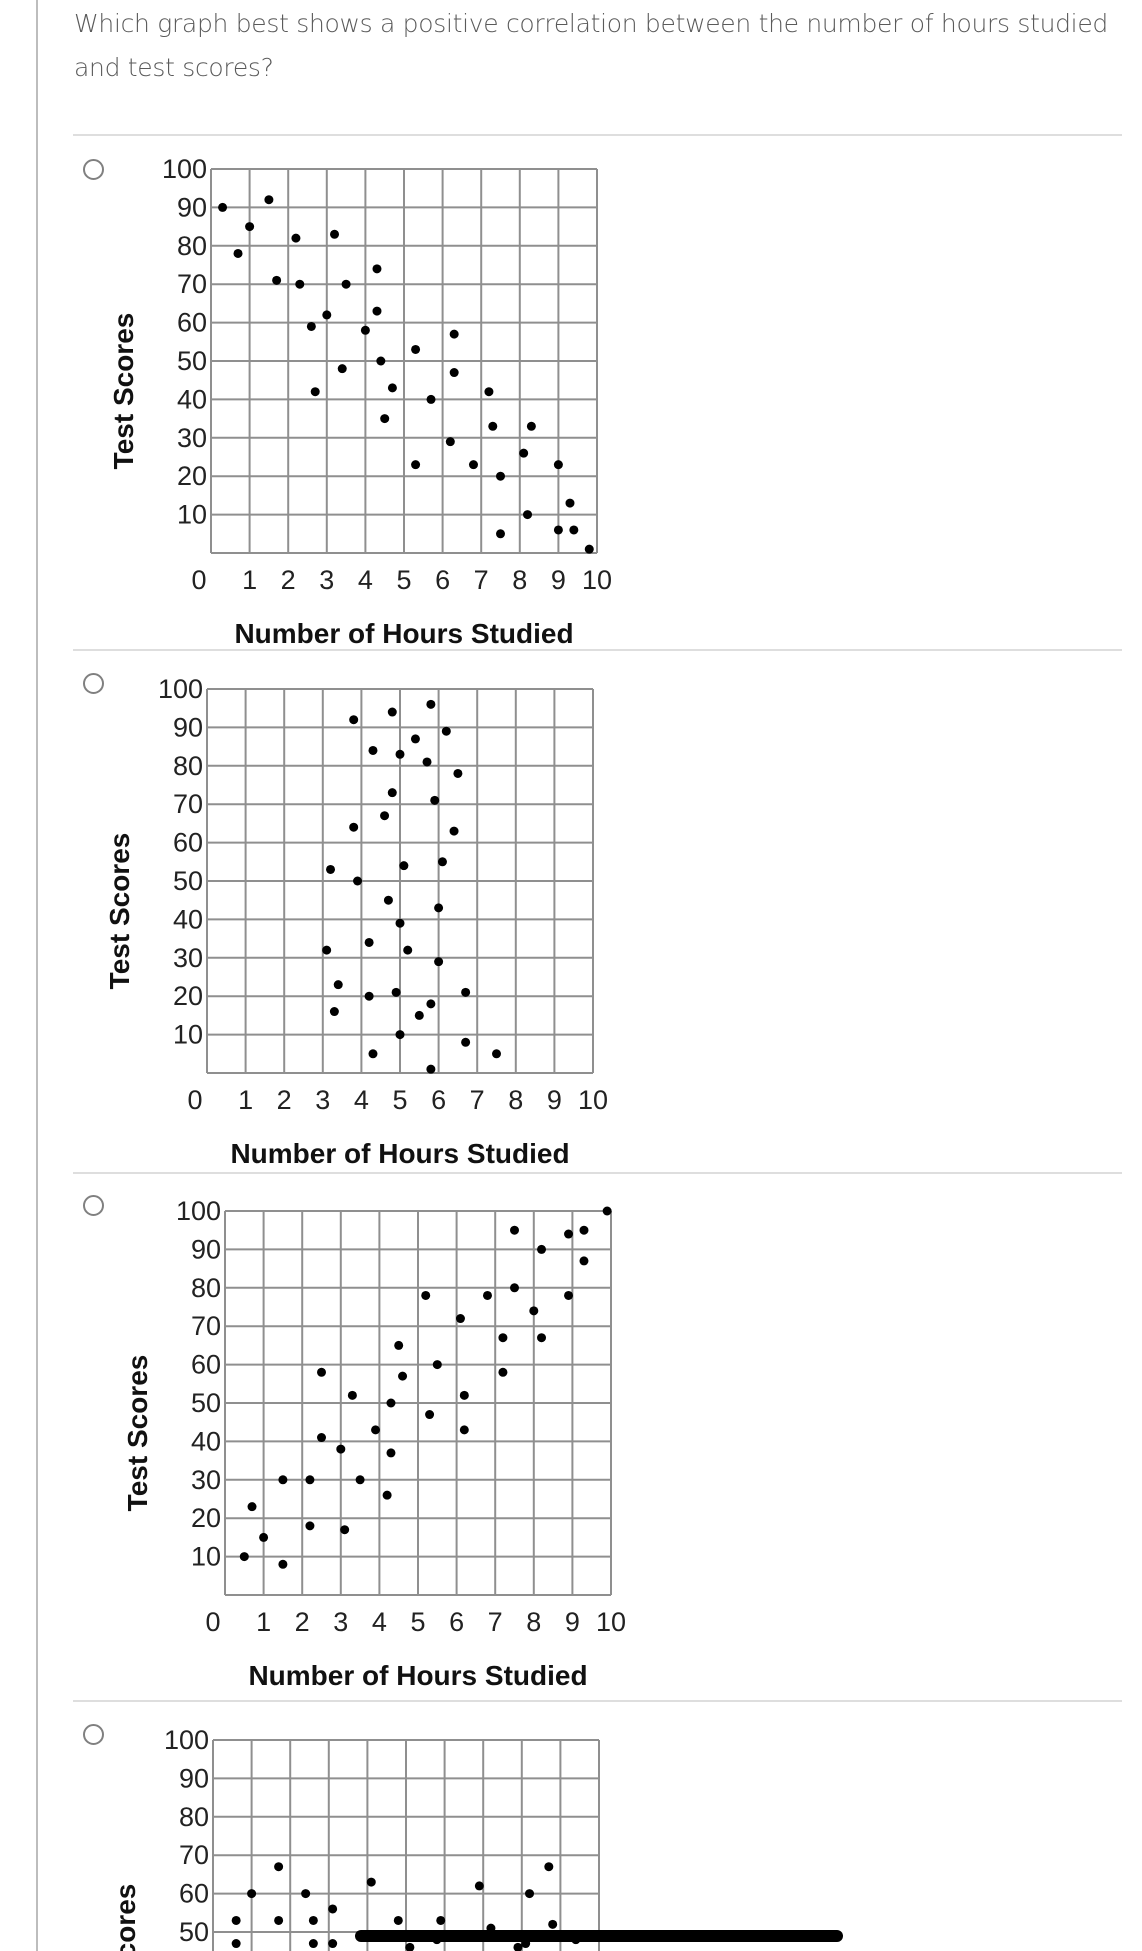  I want to click on data-points, so click(411, 886).